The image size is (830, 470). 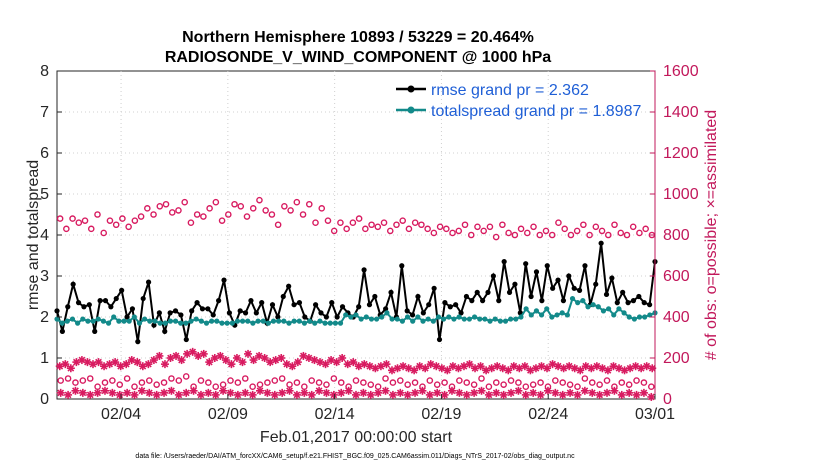 What do you see at coordinates (411, 89) in the screenshot?
I see `legend-rmse-marker` at bounding box center [411, 89].